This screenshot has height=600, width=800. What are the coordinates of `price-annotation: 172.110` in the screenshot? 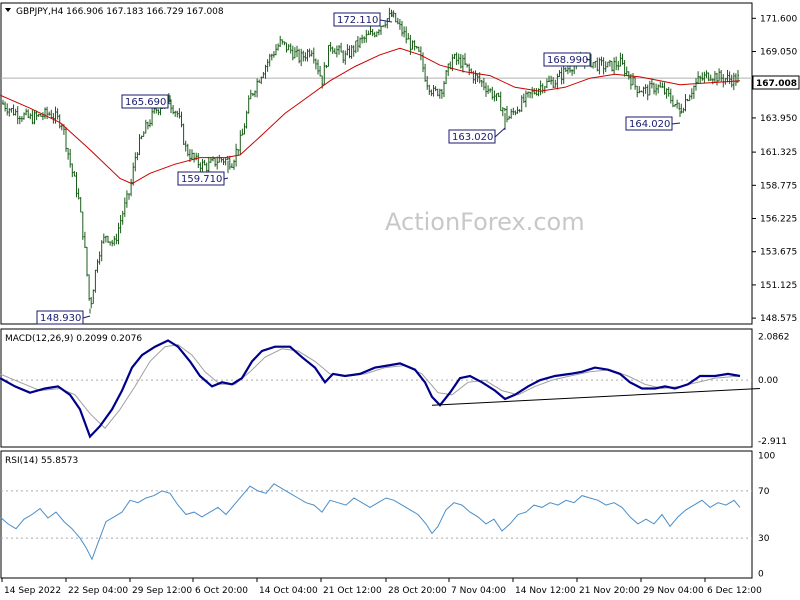 It's located at (363, 19).